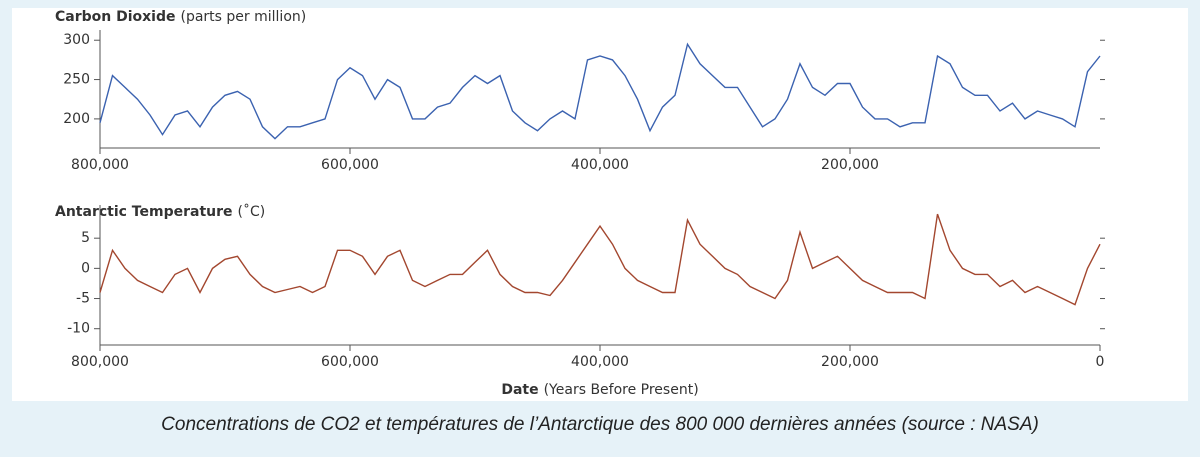  What do you see at coordinates (76, 40) in the screenshot?
I see `y-tick-label: 300` at bounding box center [76, 40].